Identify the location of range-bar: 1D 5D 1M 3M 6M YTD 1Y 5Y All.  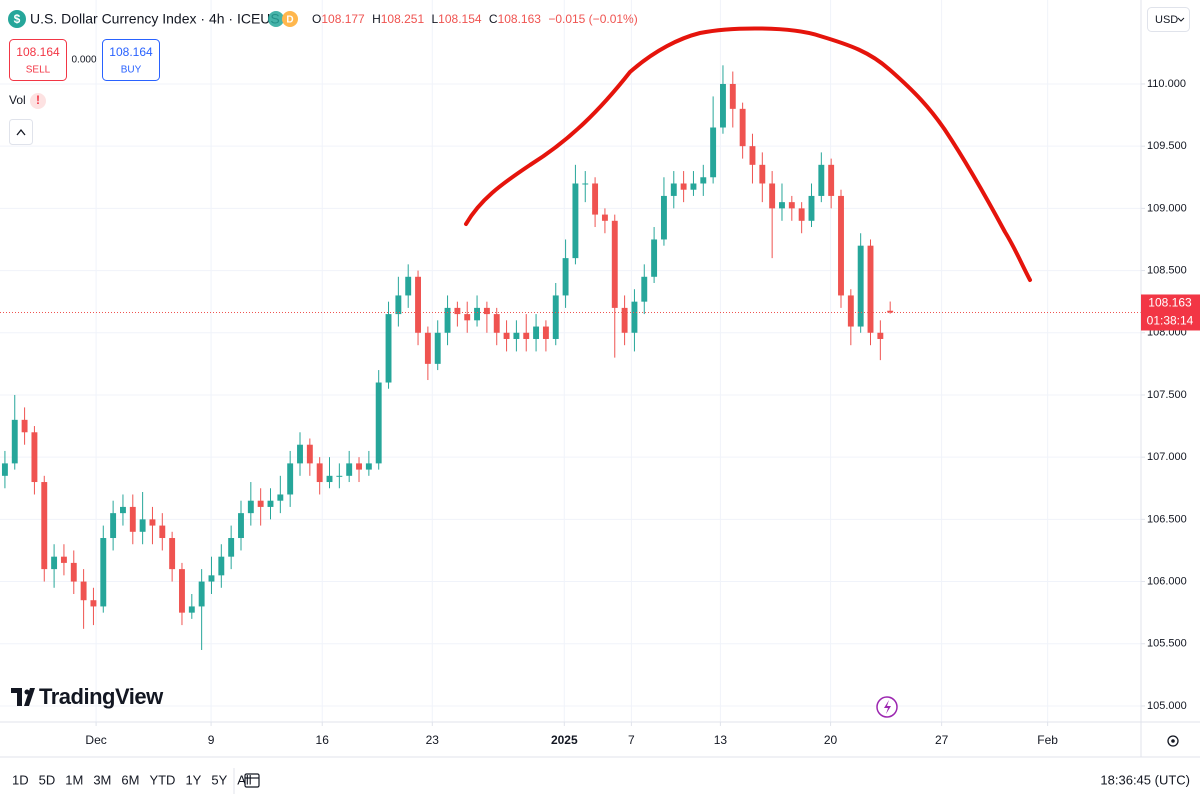
(132, 779).